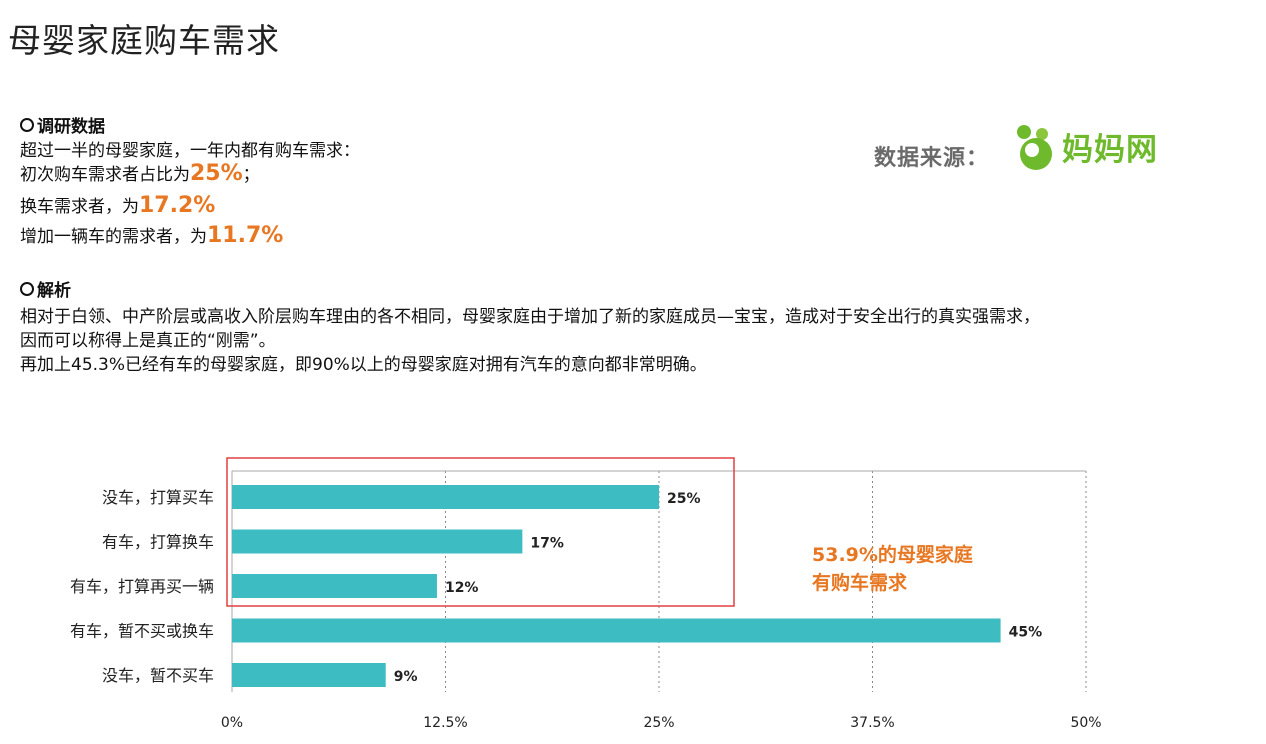  I want to click on note-line-2: 有购车需求, so click(860, 583).